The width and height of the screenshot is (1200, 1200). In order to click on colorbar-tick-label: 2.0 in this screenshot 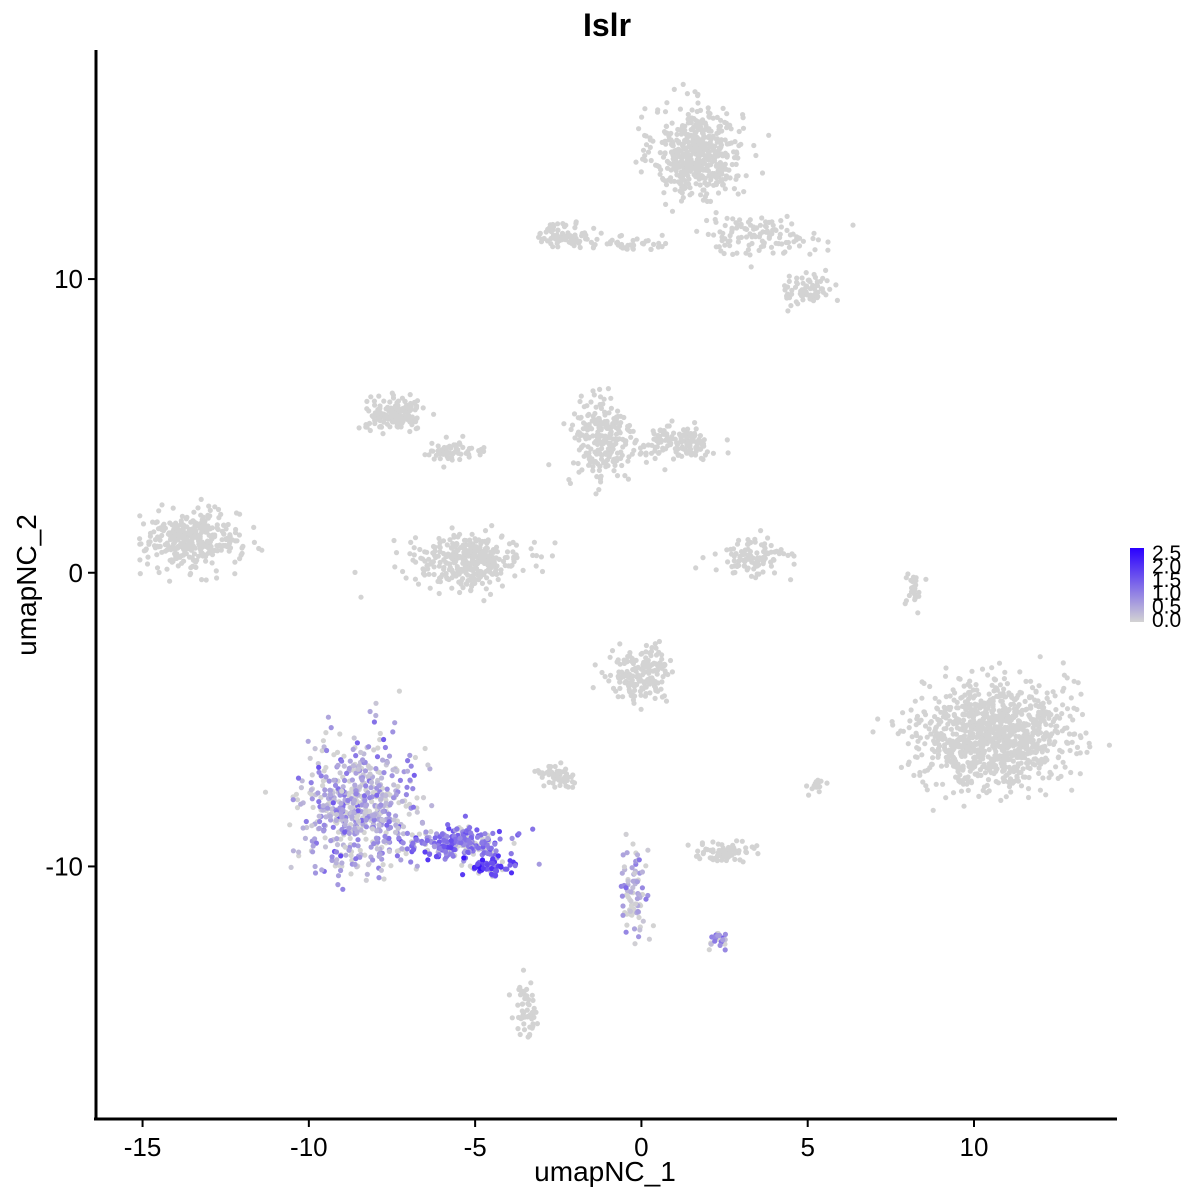, I will do `click(1166, 566)`.